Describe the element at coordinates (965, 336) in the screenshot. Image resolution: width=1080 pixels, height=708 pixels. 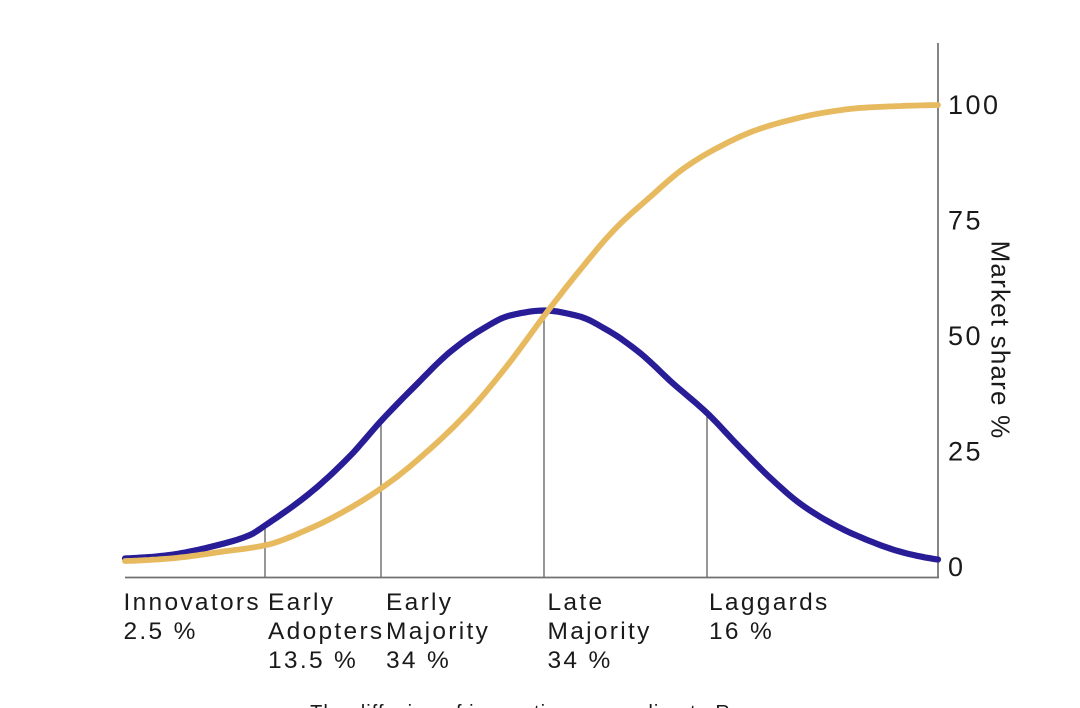
I see `svg-text: 50` at that location.